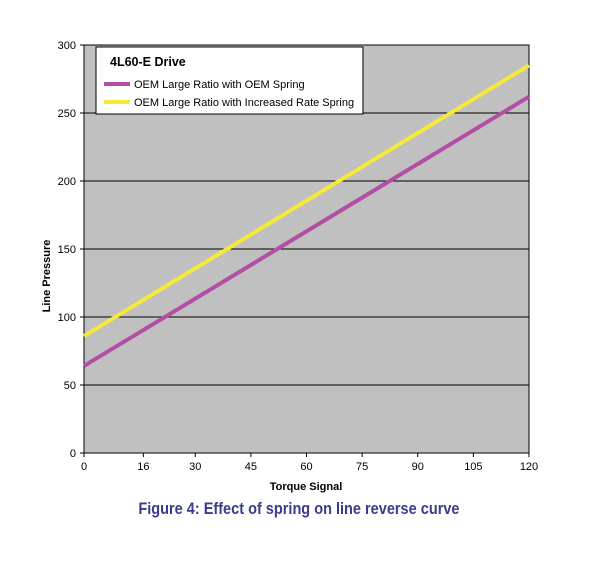 Image resolution: width=594 pixels, height=573 pixels. Describe the element at coordinates (143, 467) in the screenshot. I see `x-tick-label: 16` at that location.